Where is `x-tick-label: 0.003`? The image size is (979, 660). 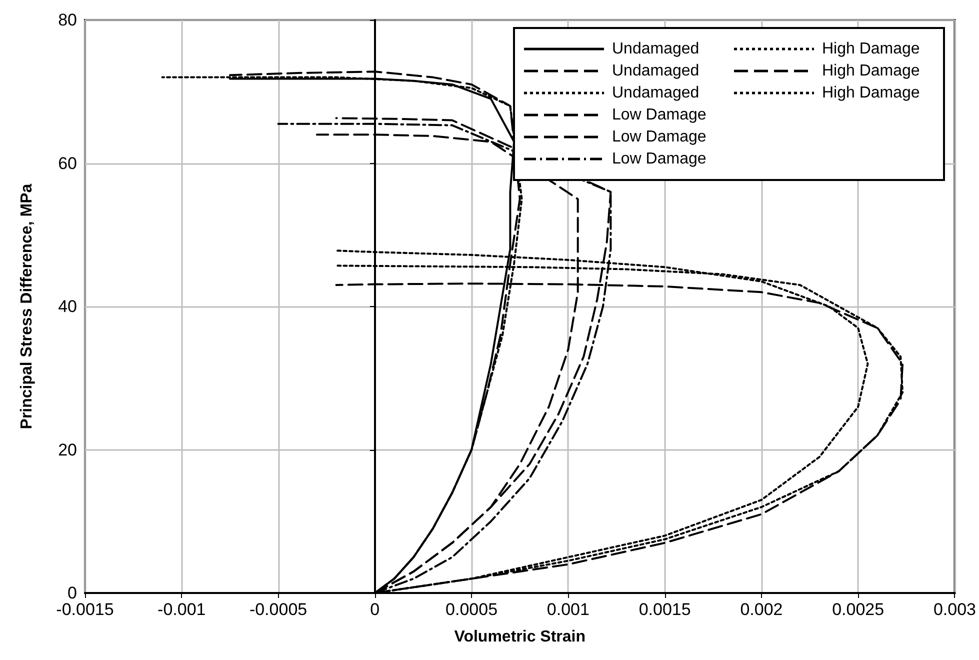 x-tick-label: 0.003 is located at coordinates (954, 609).